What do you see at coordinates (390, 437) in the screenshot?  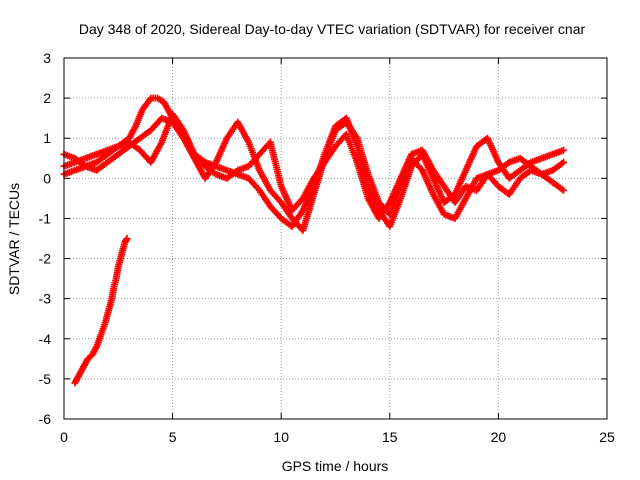 I see `x-tick-label: 15` at bounding box center [390, 437].